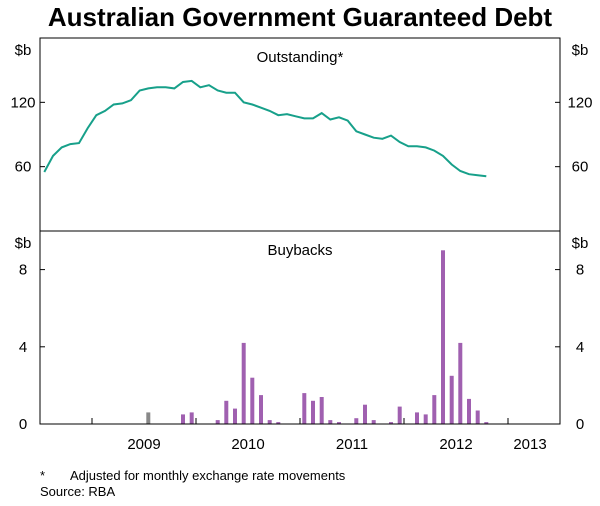 The image size is (600, 506). I want to click on x-axis: 2009 2010 2011 2012 2013, so click(319, 435).